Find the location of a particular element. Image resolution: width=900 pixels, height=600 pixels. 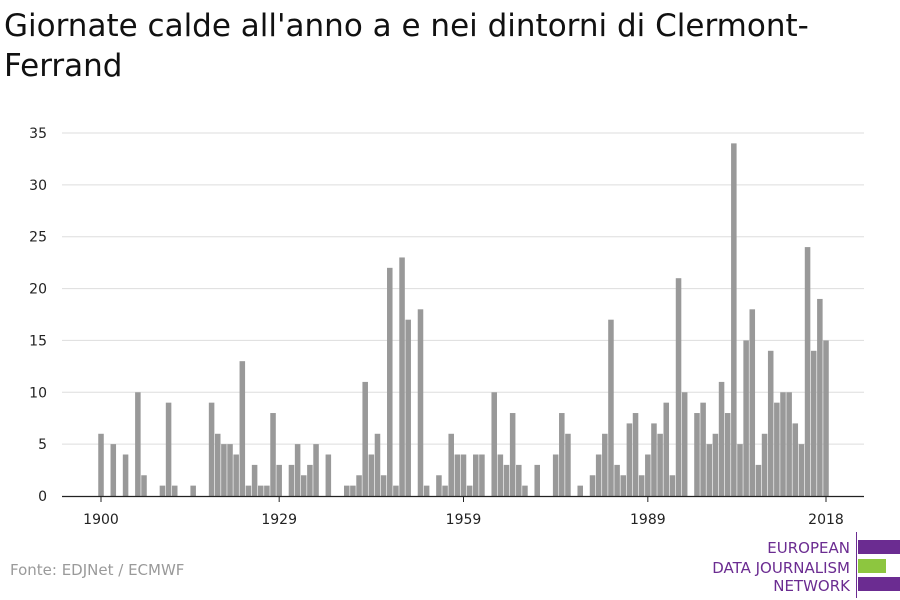

y-tick-label: 15 is located at coordinates (38, 341).